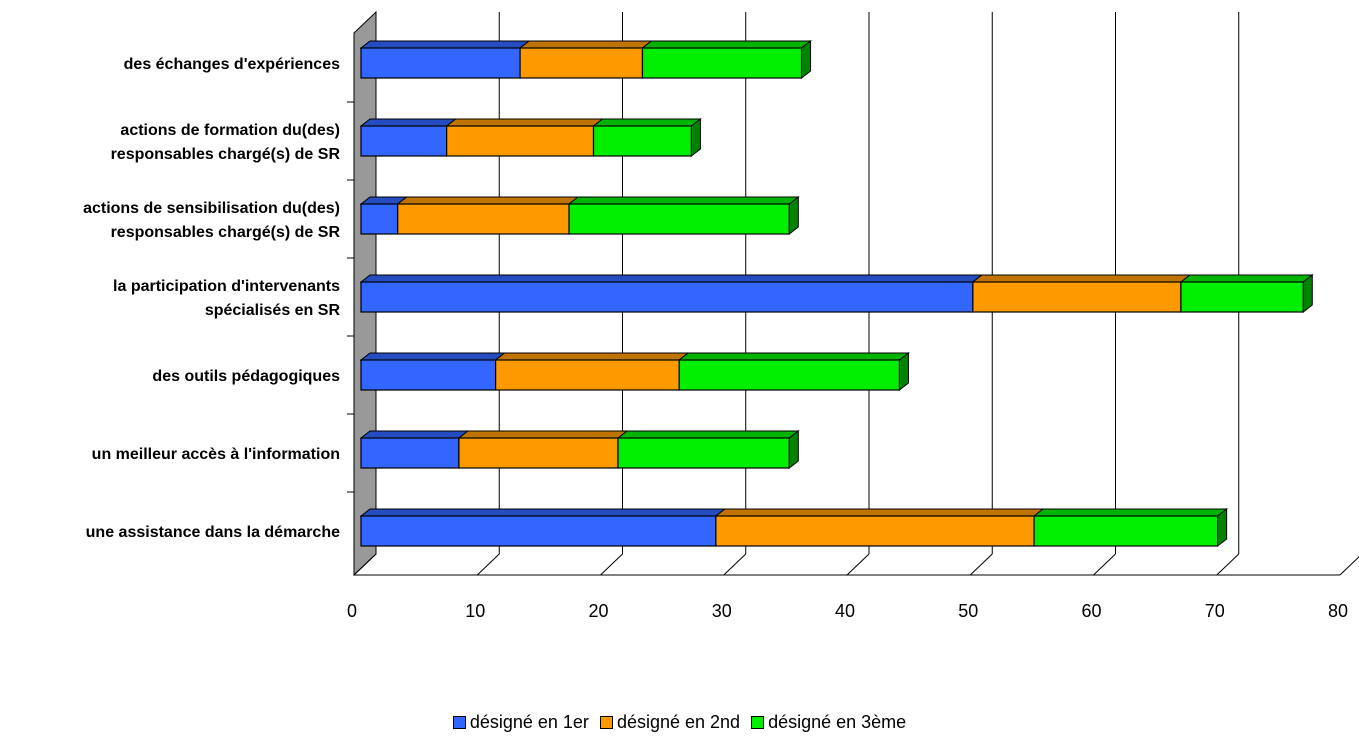 Image resolution: width=1359 pixels, height=753 pixels. Describe the element at coordinates (213, 532) in the screenshot. I see `category-label: une assistance dans la démarche` at that location.